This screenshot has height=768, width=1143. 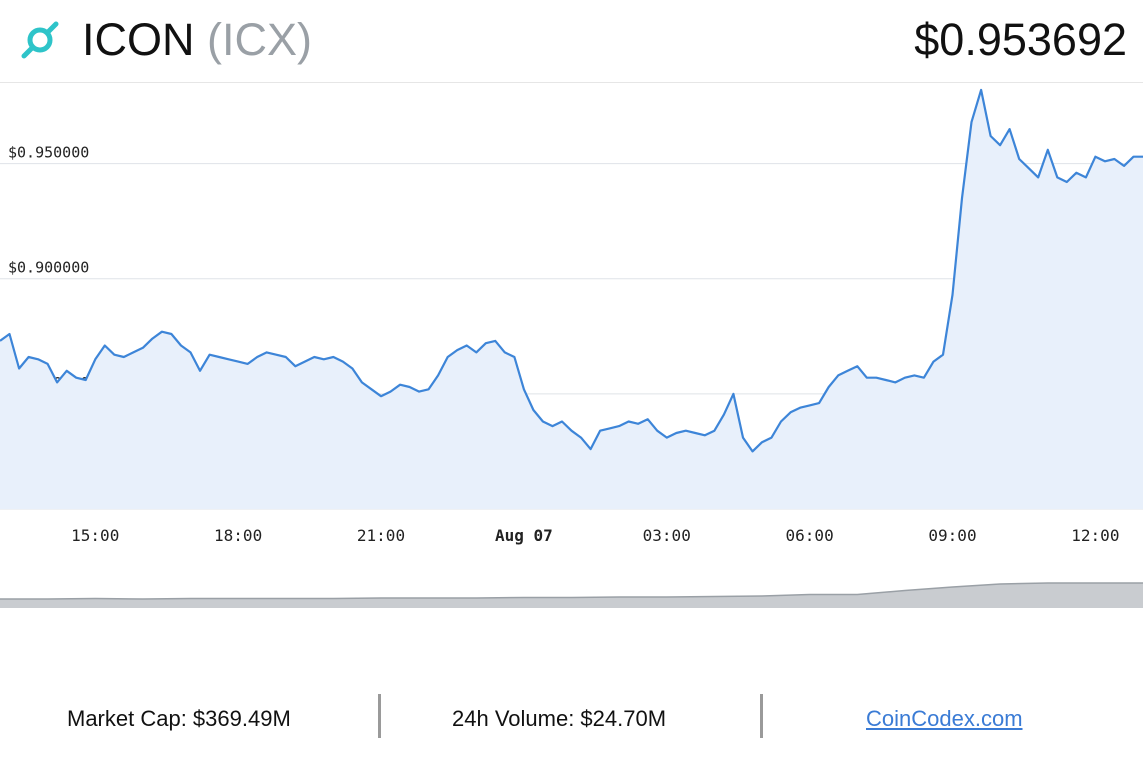 I want to click on coin-name: ICON, so click(x=138, y=39).